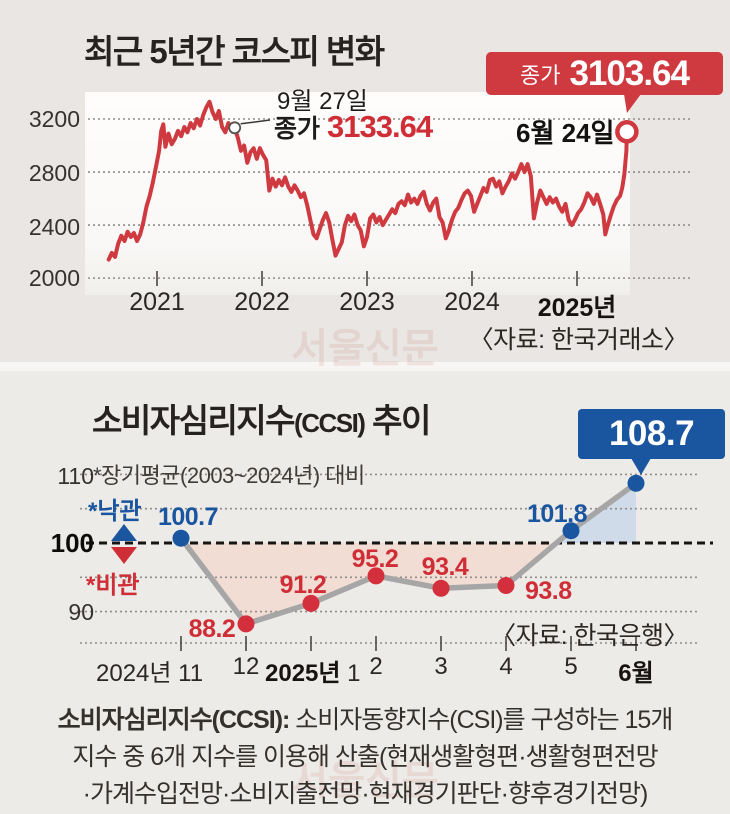 Image resolution: width=730 pixels, height=814 pixels. I want to click on ccsi-title-paren: (CCSI), so click(330, 423).